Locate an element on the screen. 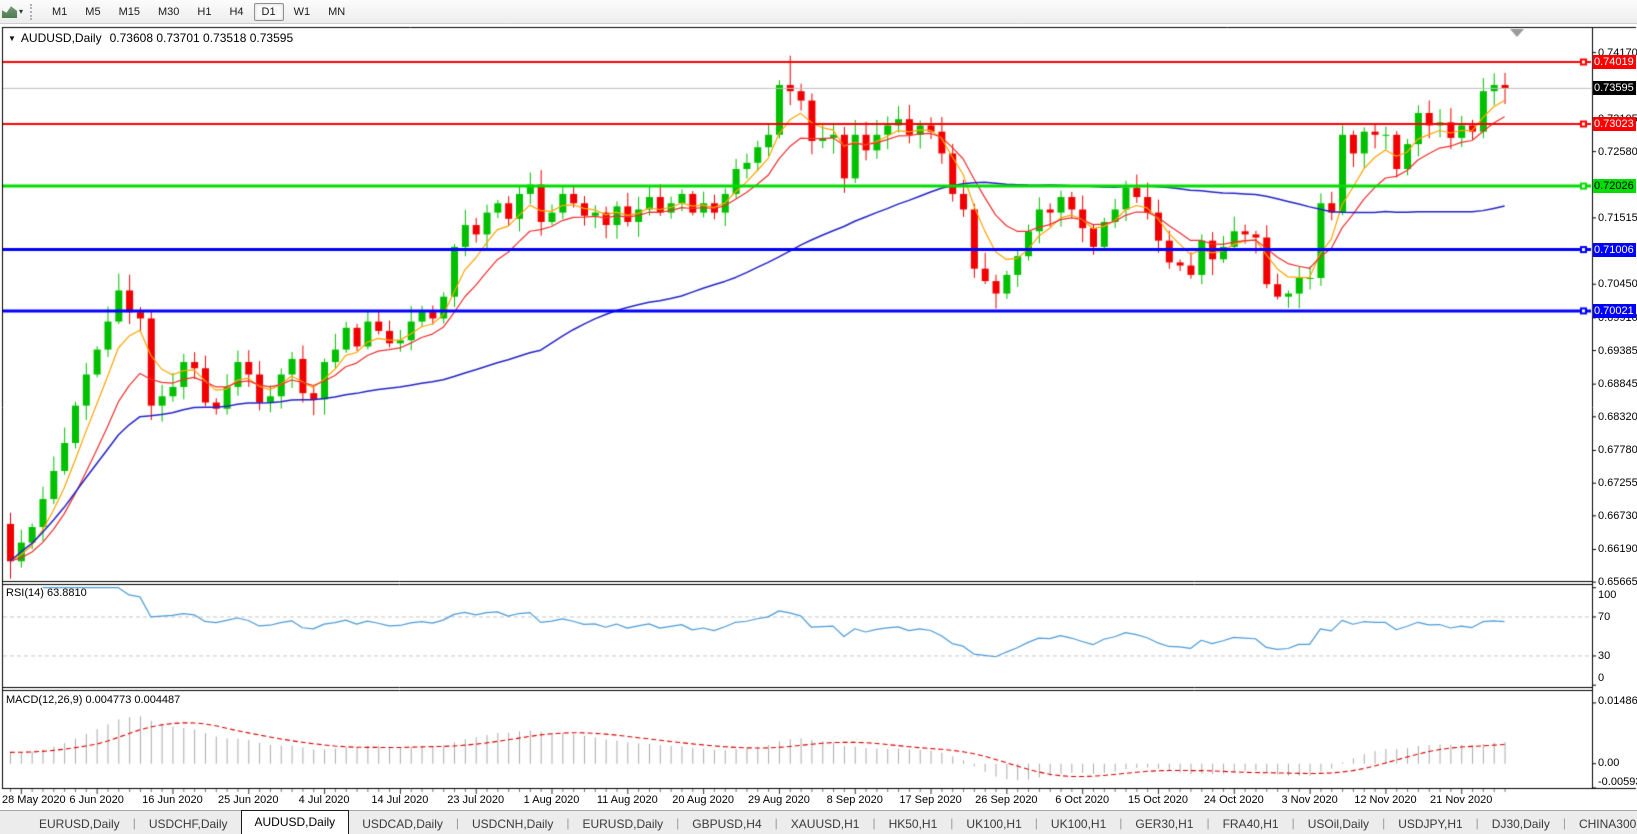 The width and height of the screenshot is (1637, 834). chart-tab-FRA40-H1: FRA40,H1 is located at coordinates (1250, 824).